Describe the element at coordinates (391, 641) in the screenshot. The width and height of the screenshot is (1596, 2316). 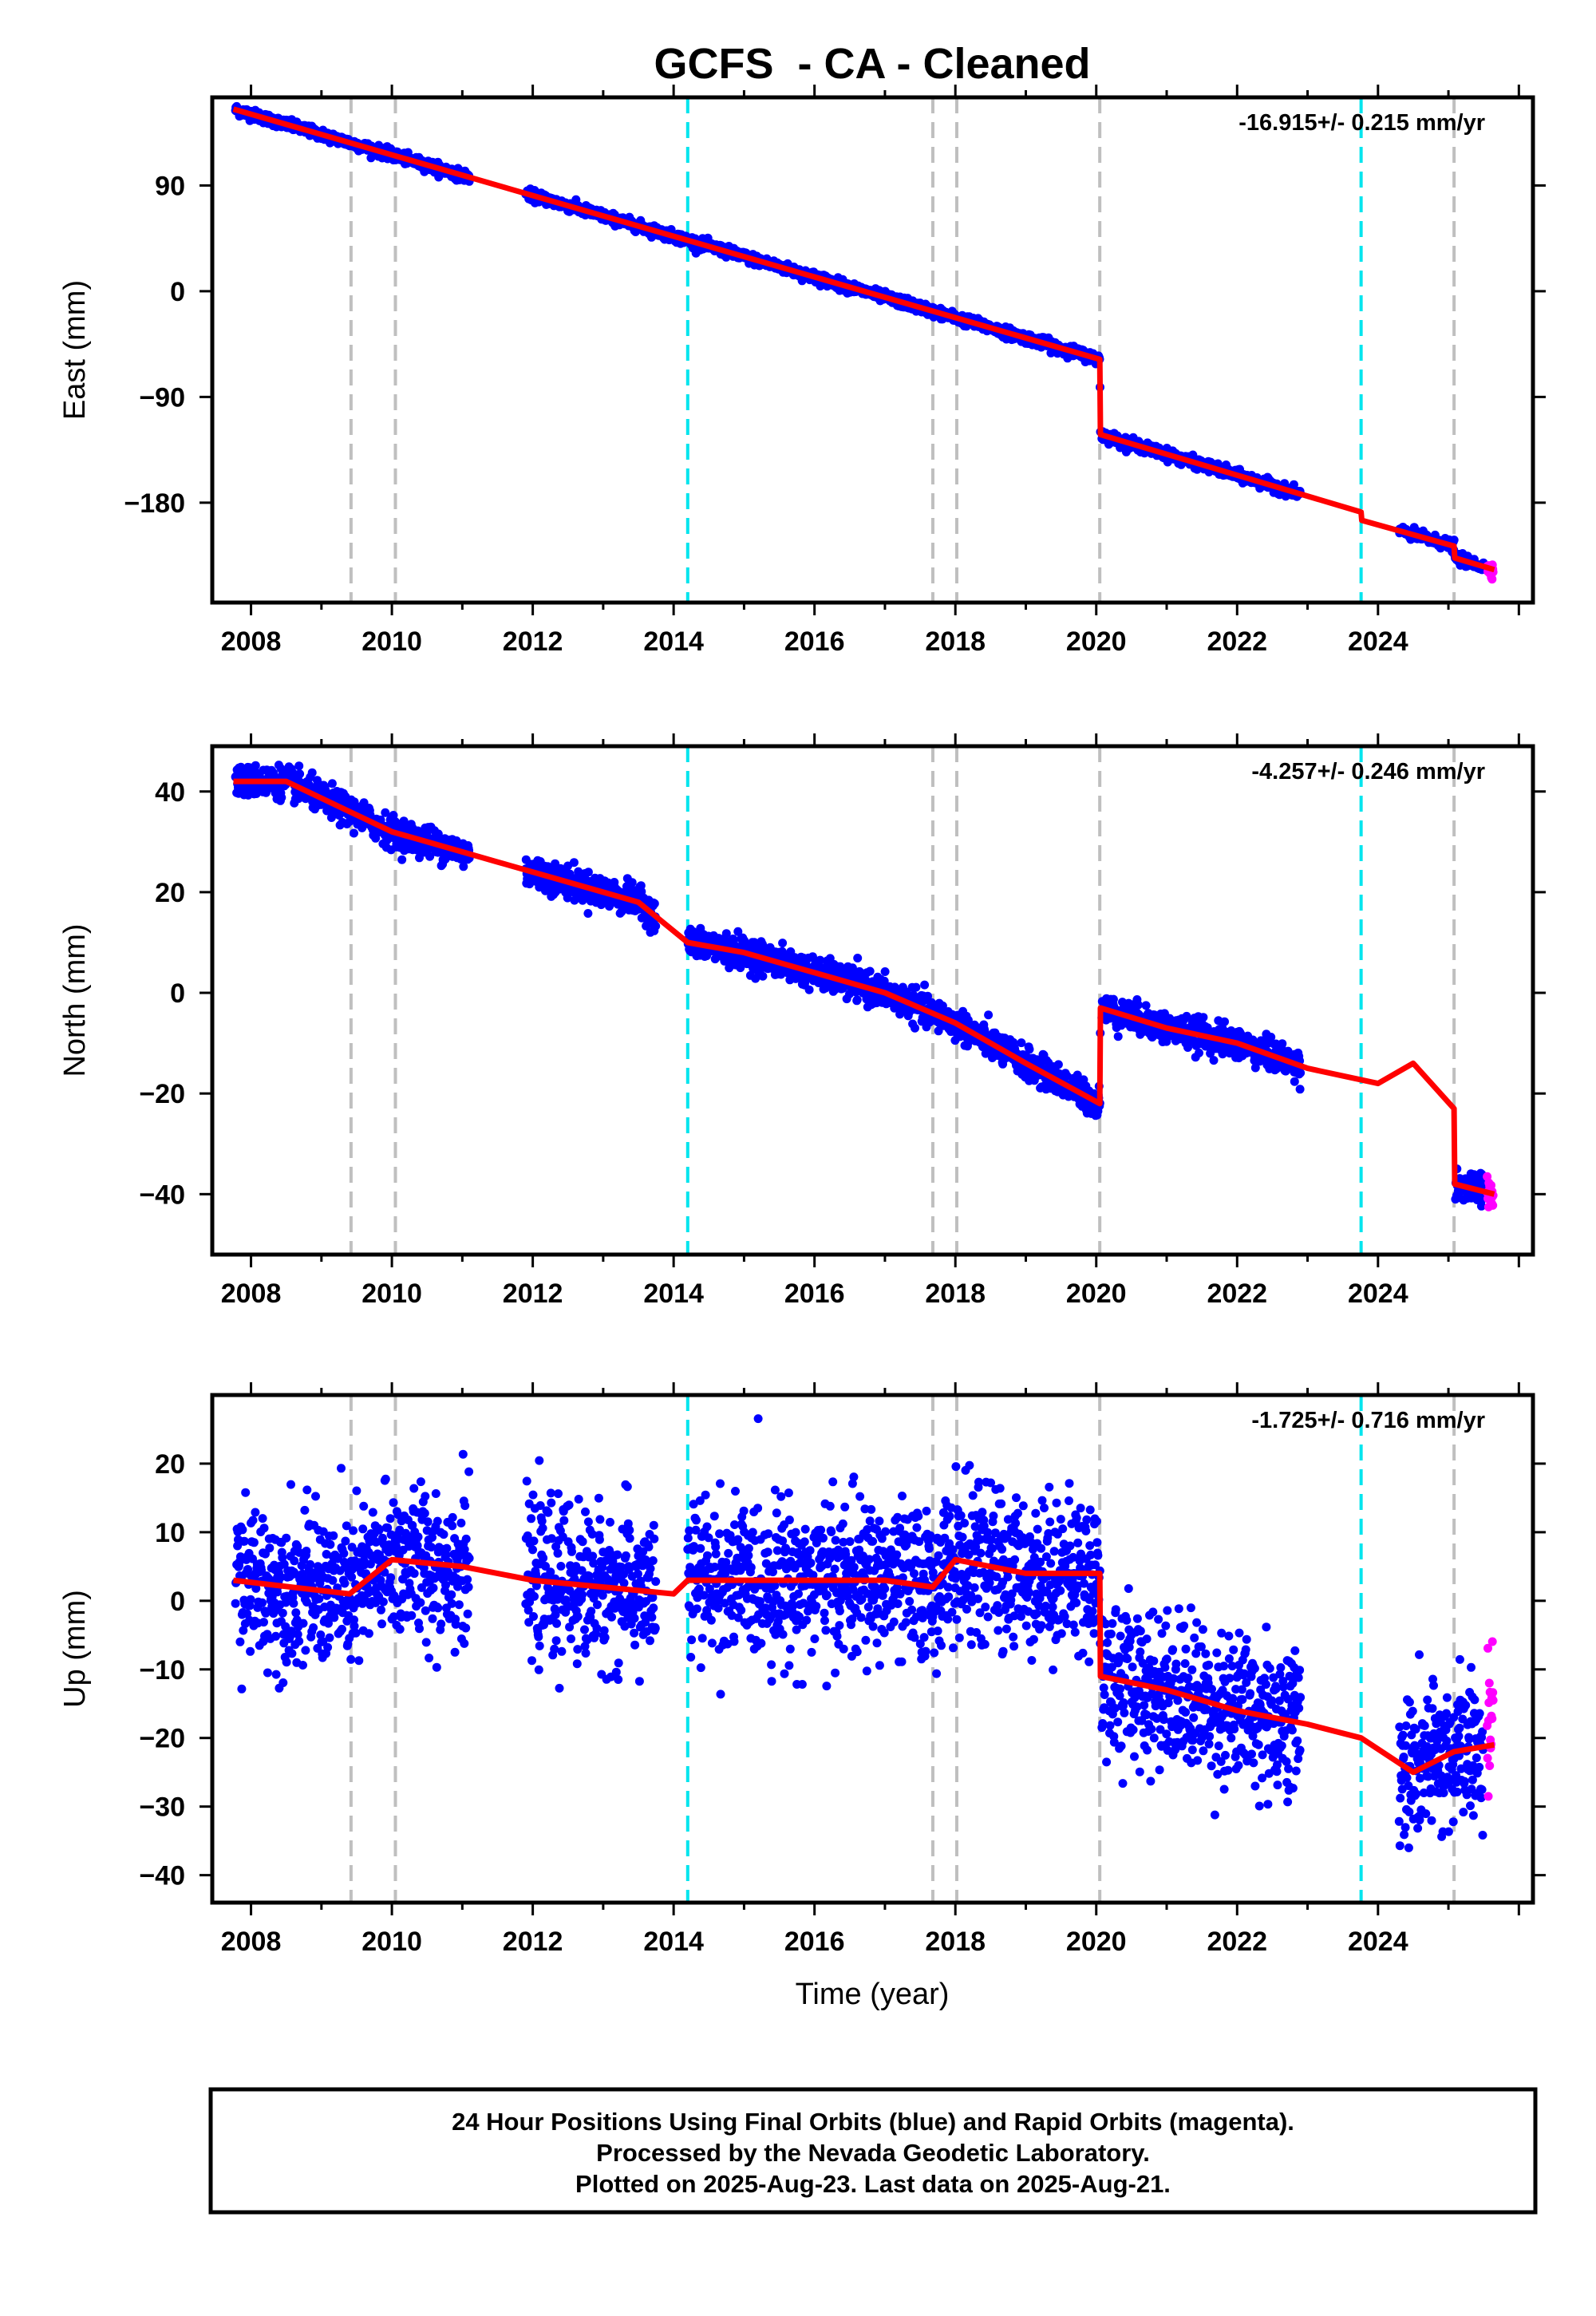
I see `x-tick-label: 2010` at that location.